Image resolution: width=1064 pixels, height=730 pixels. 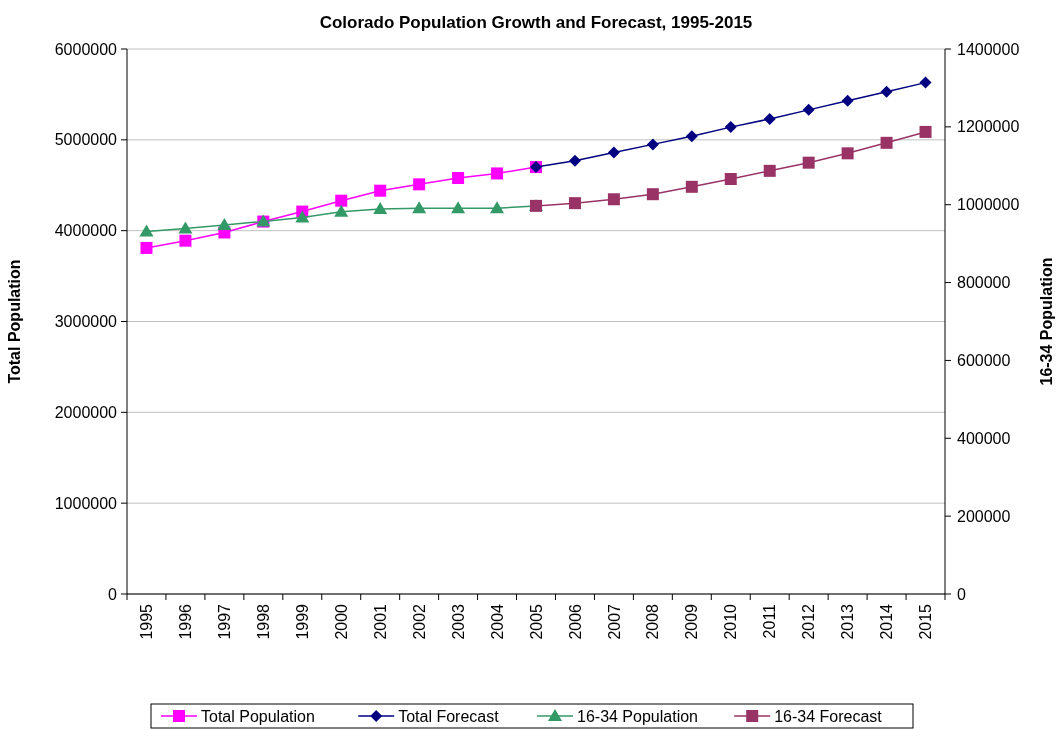 I want to click on y2-tick-label: 200000, so click(x=984, y=516).